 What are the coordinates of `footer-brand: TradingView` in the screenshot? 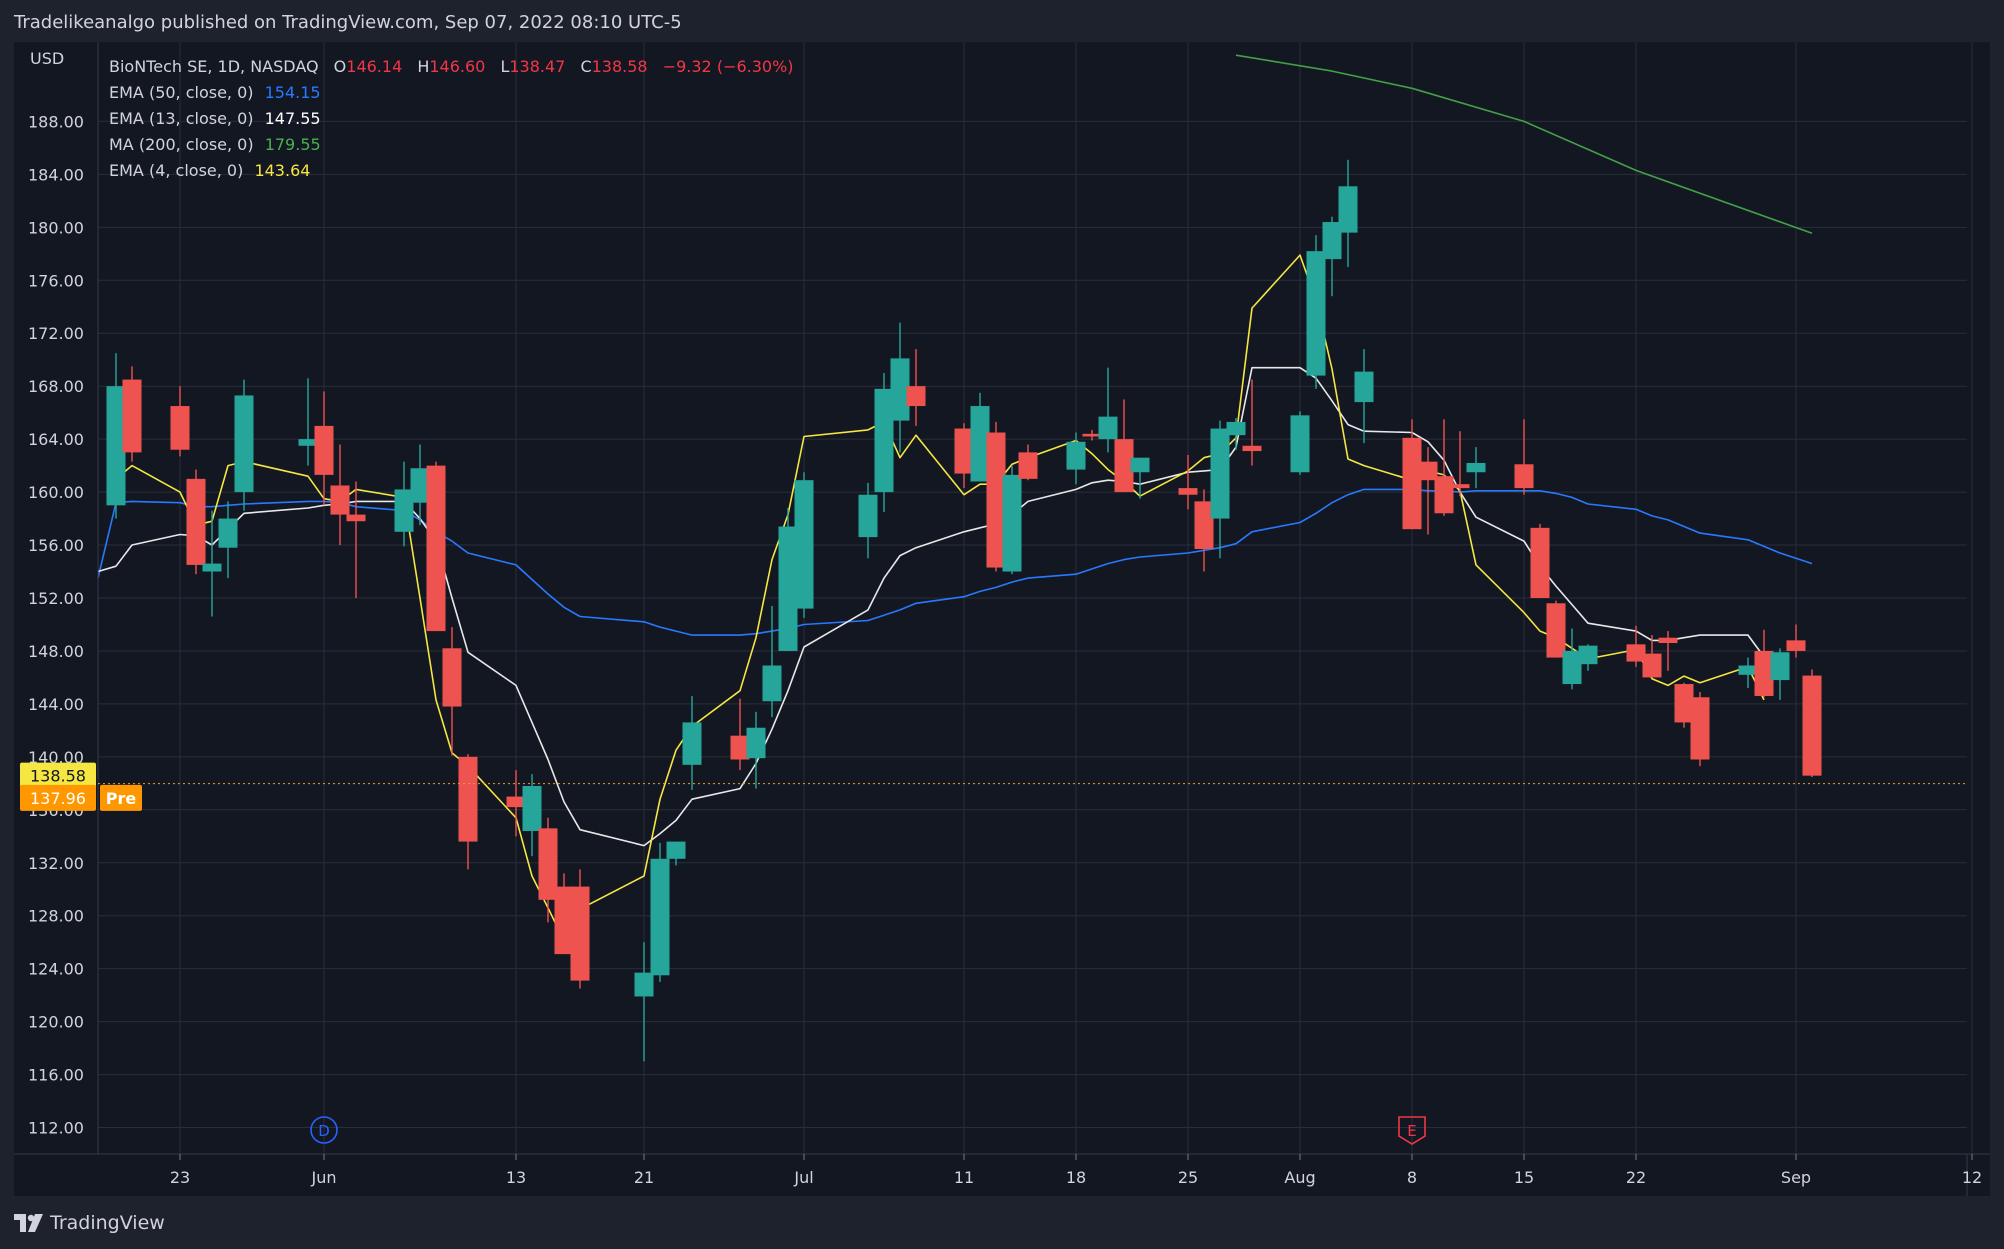 It's located at (89, 1223).